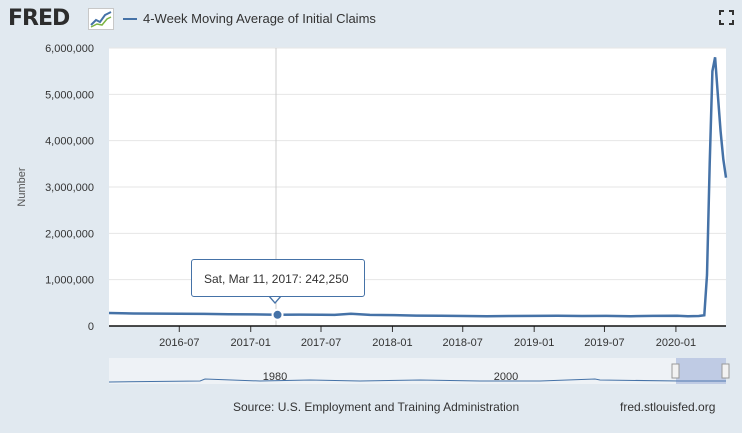  Describe the element at coordinates (91, 327) in the screenshot. I see `y-tick-label: 0` at that location.